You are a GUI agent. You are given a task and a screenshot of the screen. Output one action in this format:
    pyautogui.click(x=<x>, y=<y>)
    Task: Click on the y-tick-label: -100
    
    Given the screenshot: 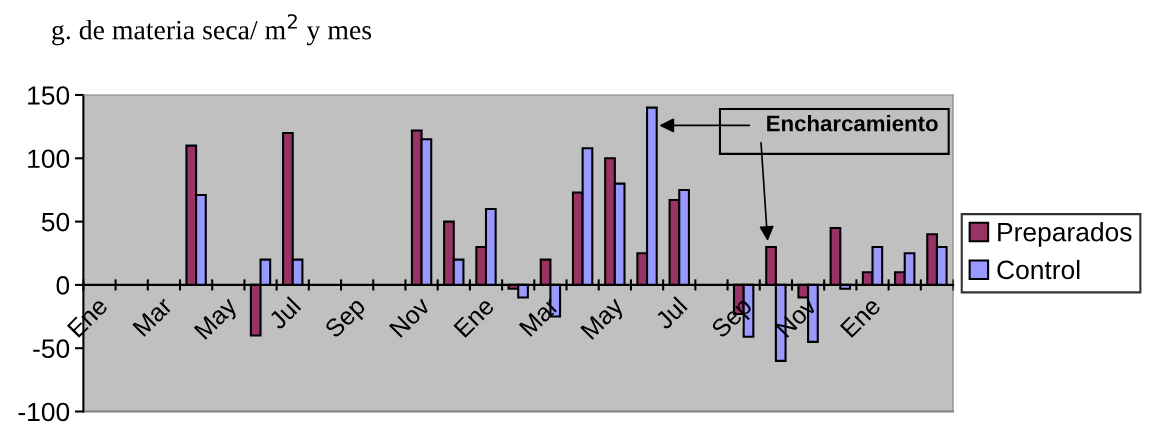 What is the action you would take?
    pyautogui.click(x=44, y=412)
    